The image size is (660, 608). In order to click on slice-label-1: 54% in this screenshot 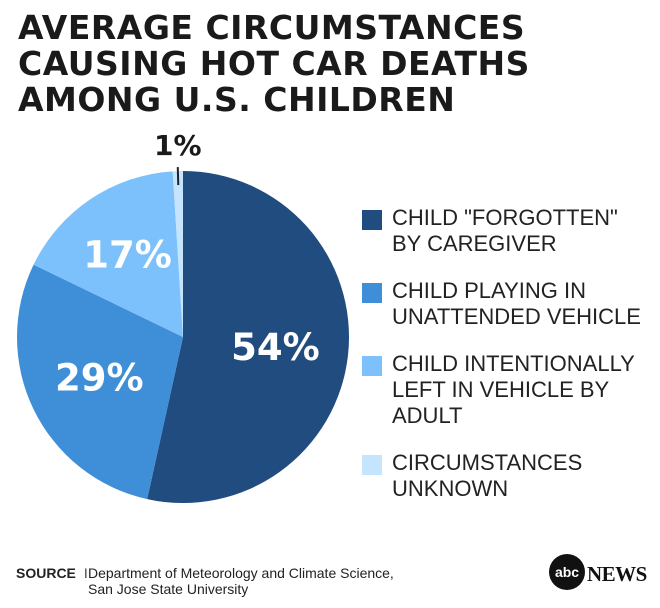, I will do `click(275, 347)`.